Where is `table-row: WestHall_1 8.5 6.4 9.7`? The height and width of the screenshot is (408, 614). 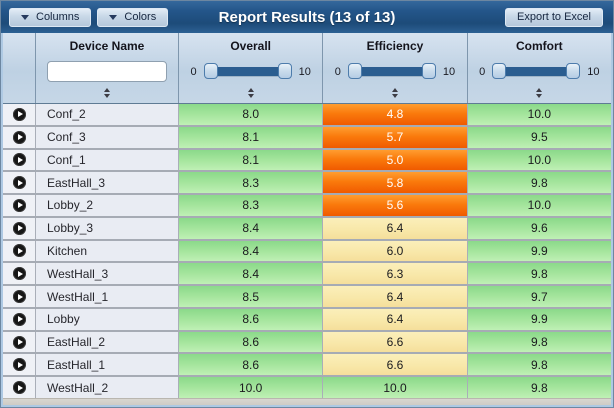 table-row: WestHall_1 8.5 6.4 9.7 is located at coordinates (307, 297).